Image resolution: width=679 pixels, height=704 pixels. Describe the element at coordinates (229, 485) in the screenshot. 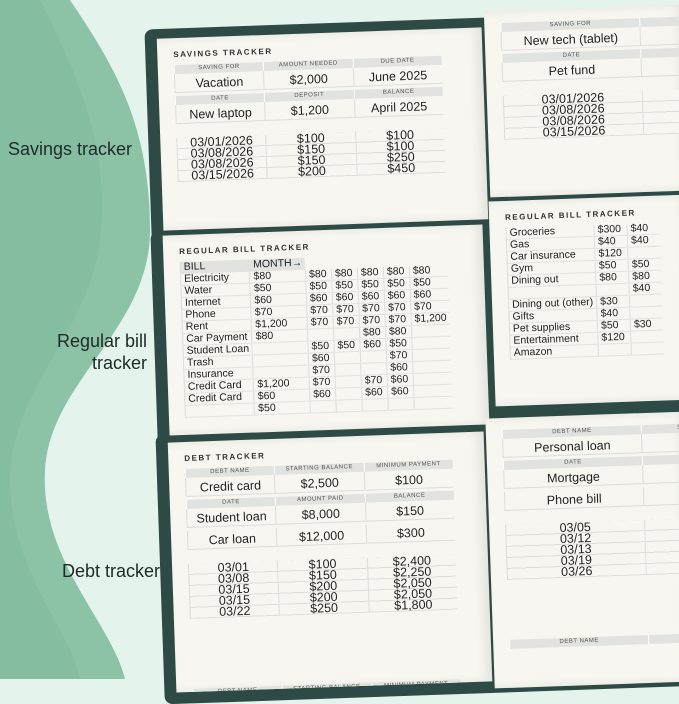

I see `field-value: Credit card` at that location.